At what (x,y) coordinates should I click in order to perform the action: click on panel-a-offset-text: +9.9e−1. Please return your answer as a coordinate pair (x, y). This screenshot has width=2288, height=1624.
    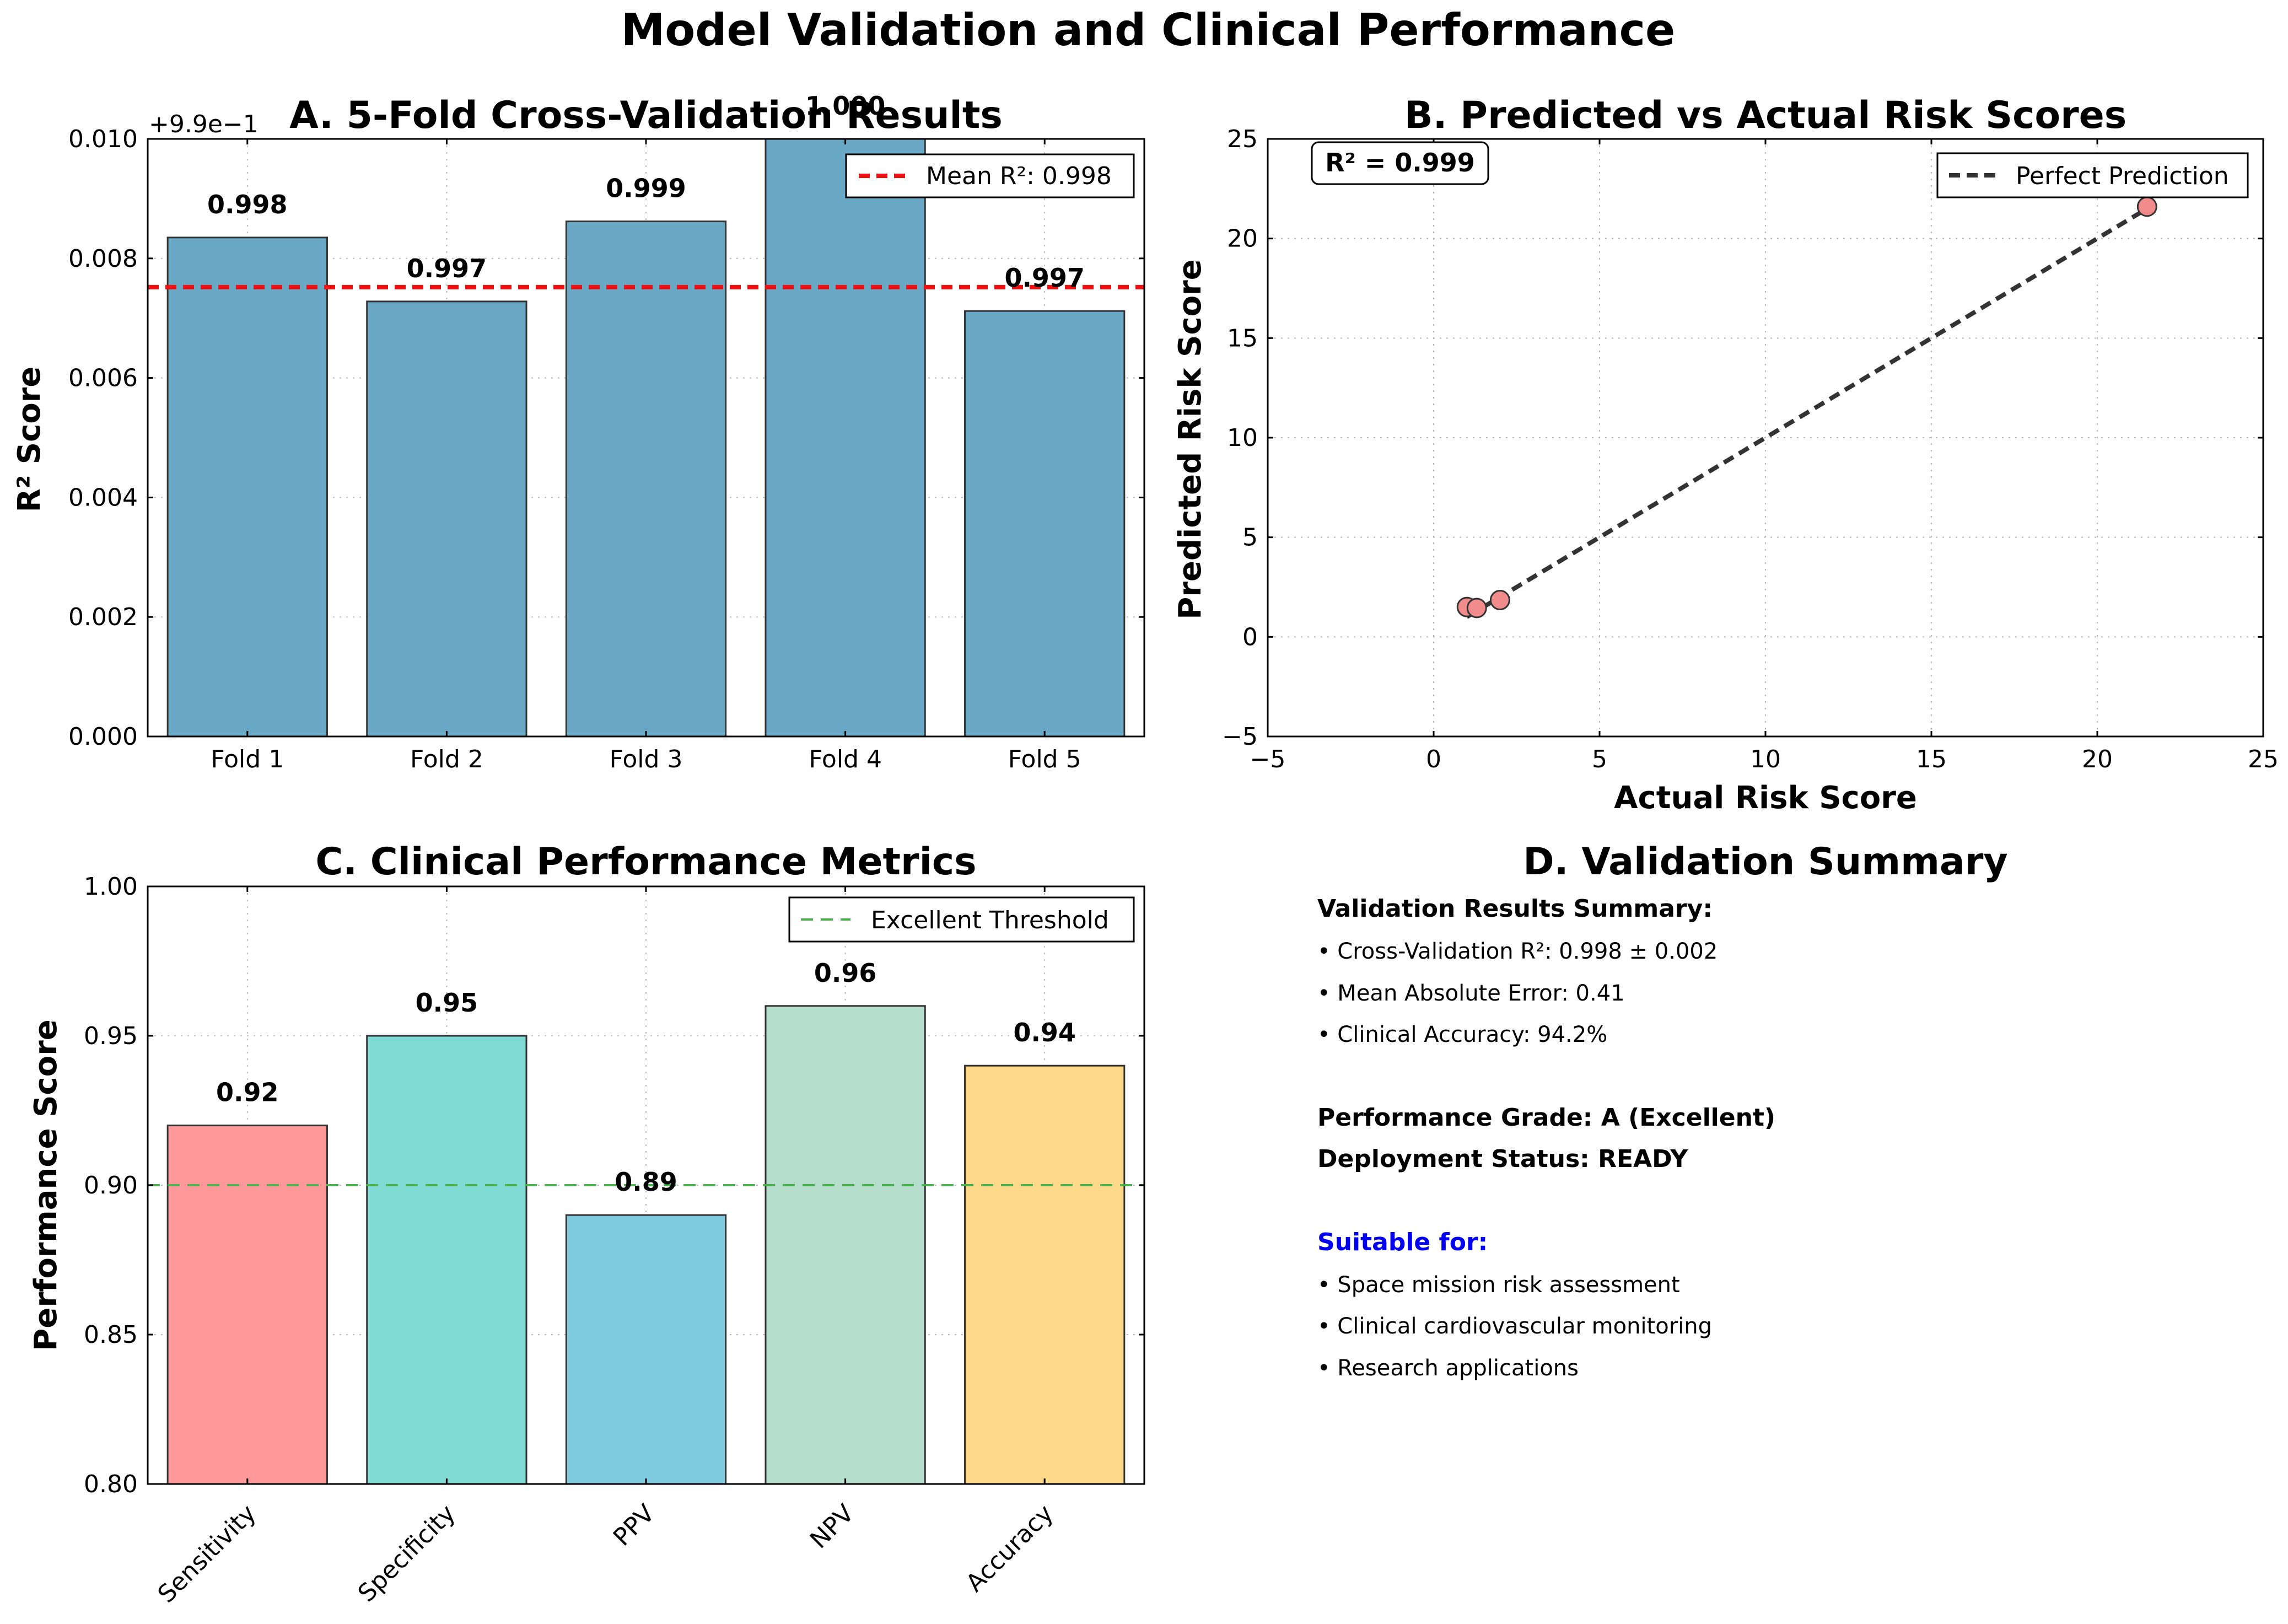
    Looking at the image, I should click on (204, 124).